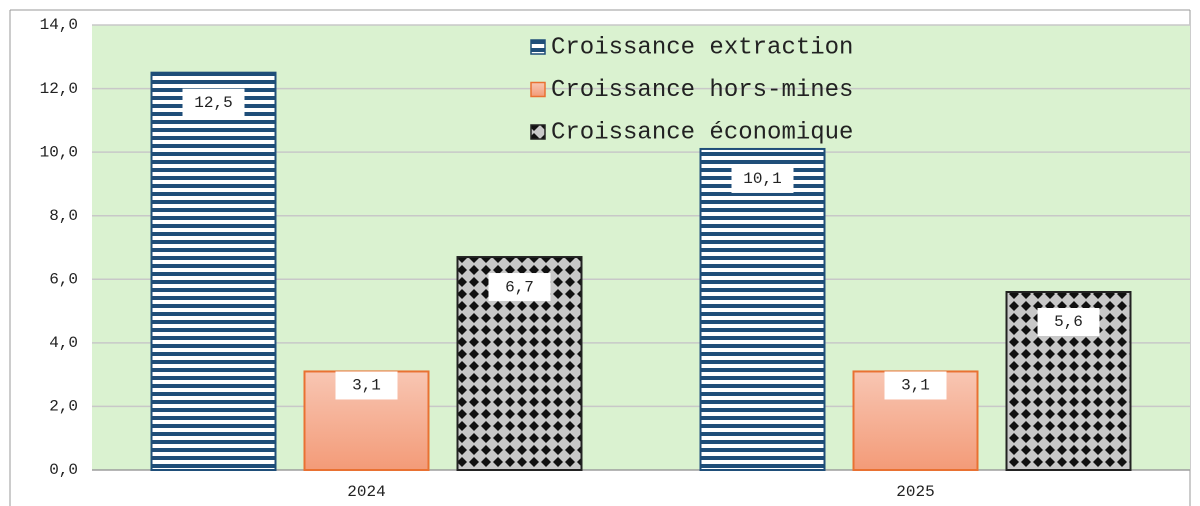 The image size is (1200, 506). I want to click on y-tick-label: 14,0, so click(59, 25).